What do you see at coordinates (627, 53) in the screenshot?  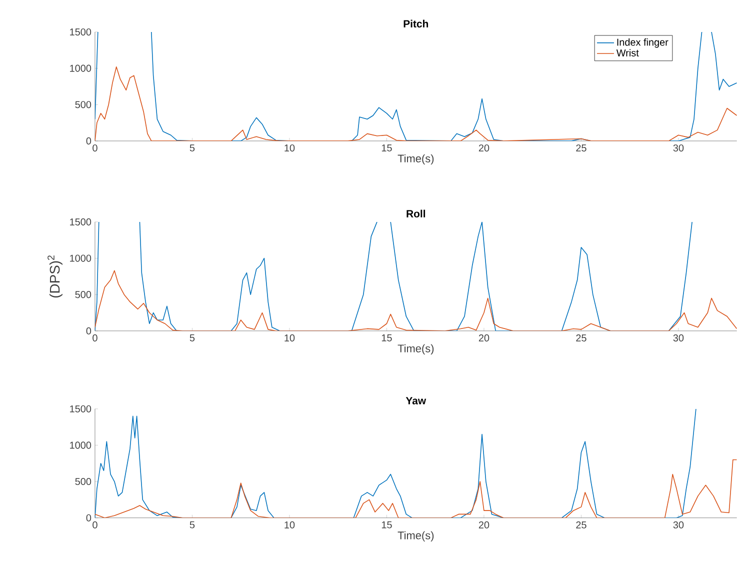 I see `legend-label: Wrist` at bounding box center [627, 53].